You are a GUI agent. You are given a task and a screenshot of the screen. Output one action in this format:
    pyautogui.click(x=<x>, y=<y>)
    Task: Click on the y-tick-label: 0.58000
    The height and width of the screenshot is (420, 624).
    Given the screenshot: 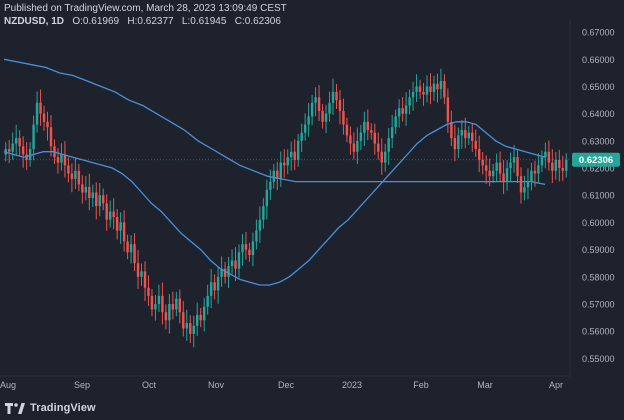 What is the action you would take?
    pyautogui.click(x=598, y=277)
    